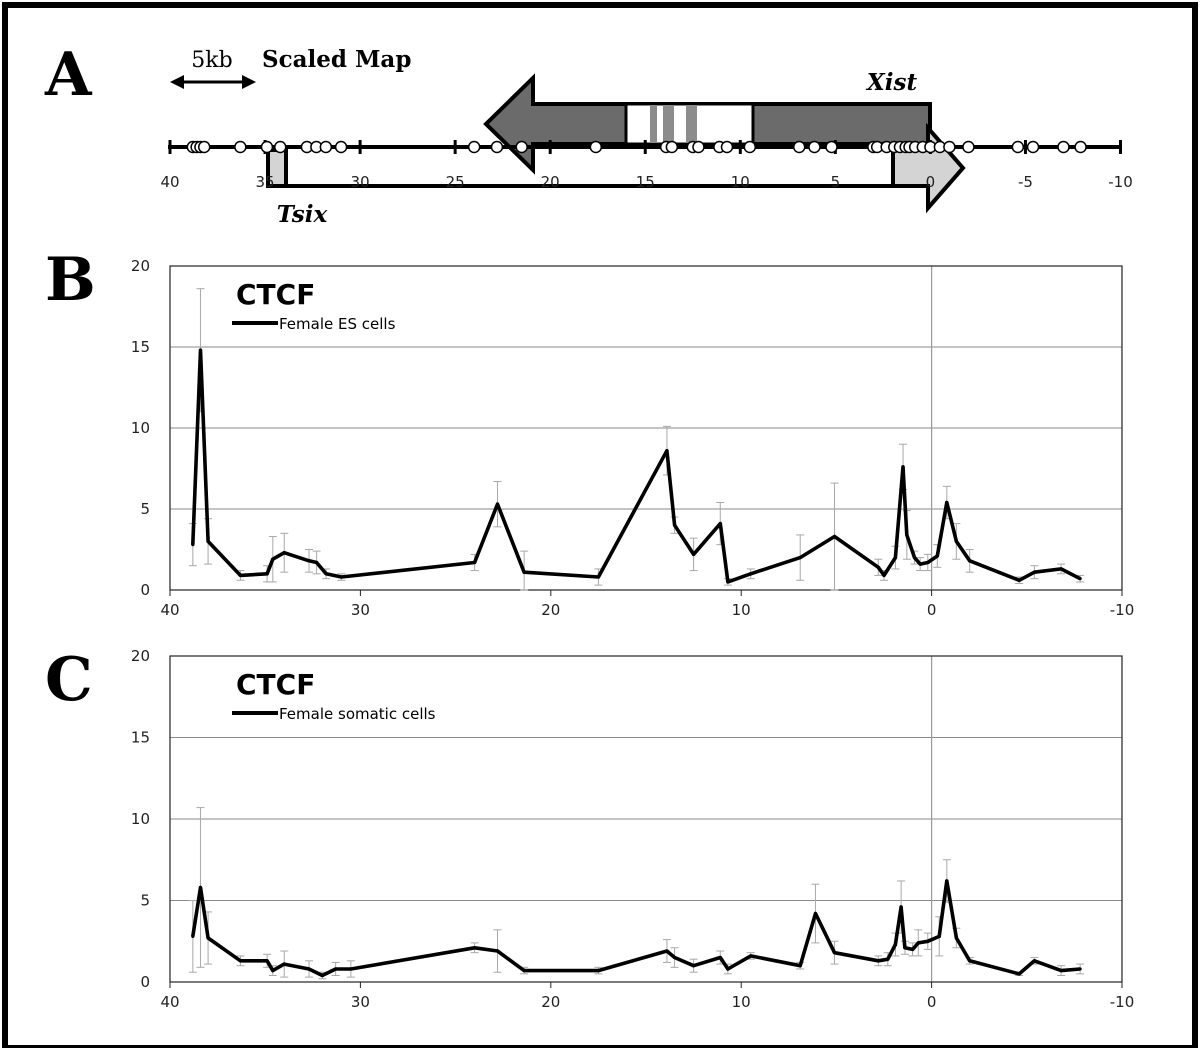  Describe the element at coordinates (645, 182) in the screenshot. I see `map-tick-label: 15` at that location.